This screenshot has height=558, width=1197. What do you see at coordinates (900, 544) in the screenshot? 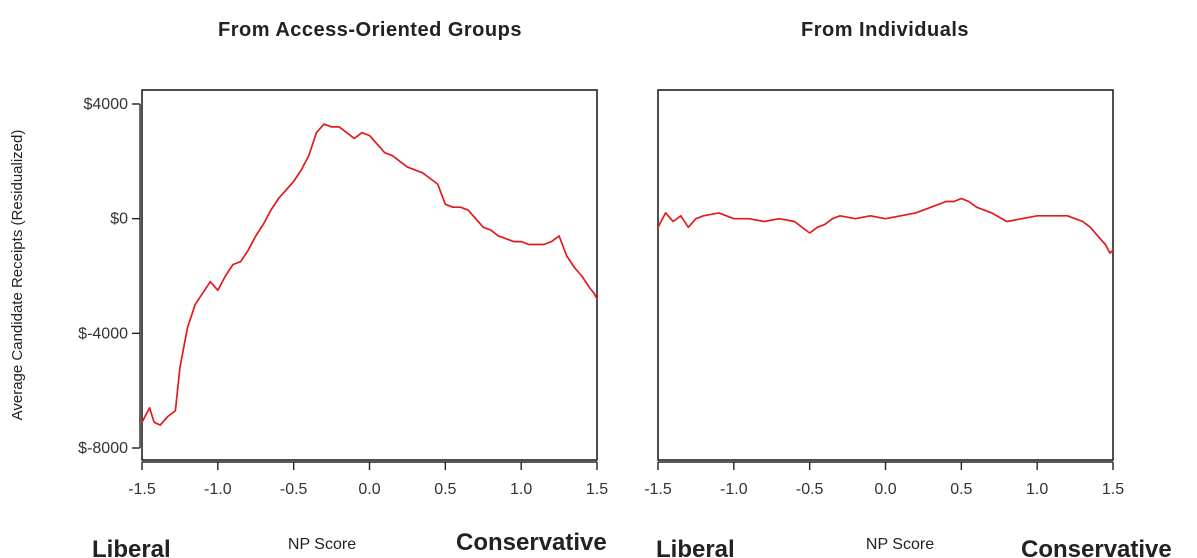
I see `individuals-x-axis-label: NP Score` at bounding box center [900, 544].